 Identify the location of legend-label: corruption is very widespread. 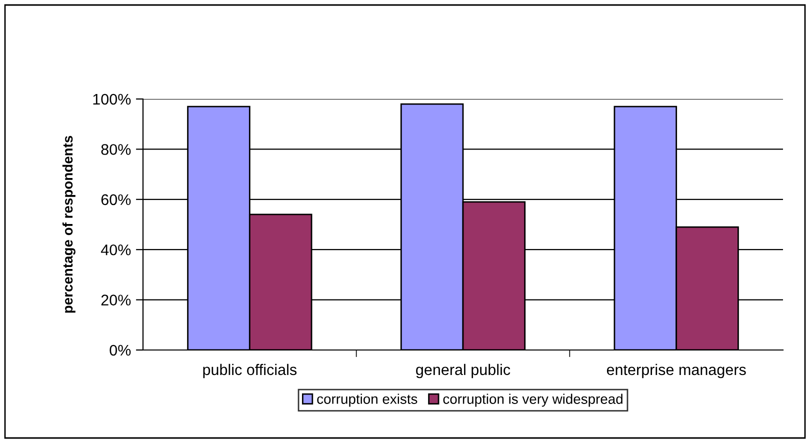
(532, 400).